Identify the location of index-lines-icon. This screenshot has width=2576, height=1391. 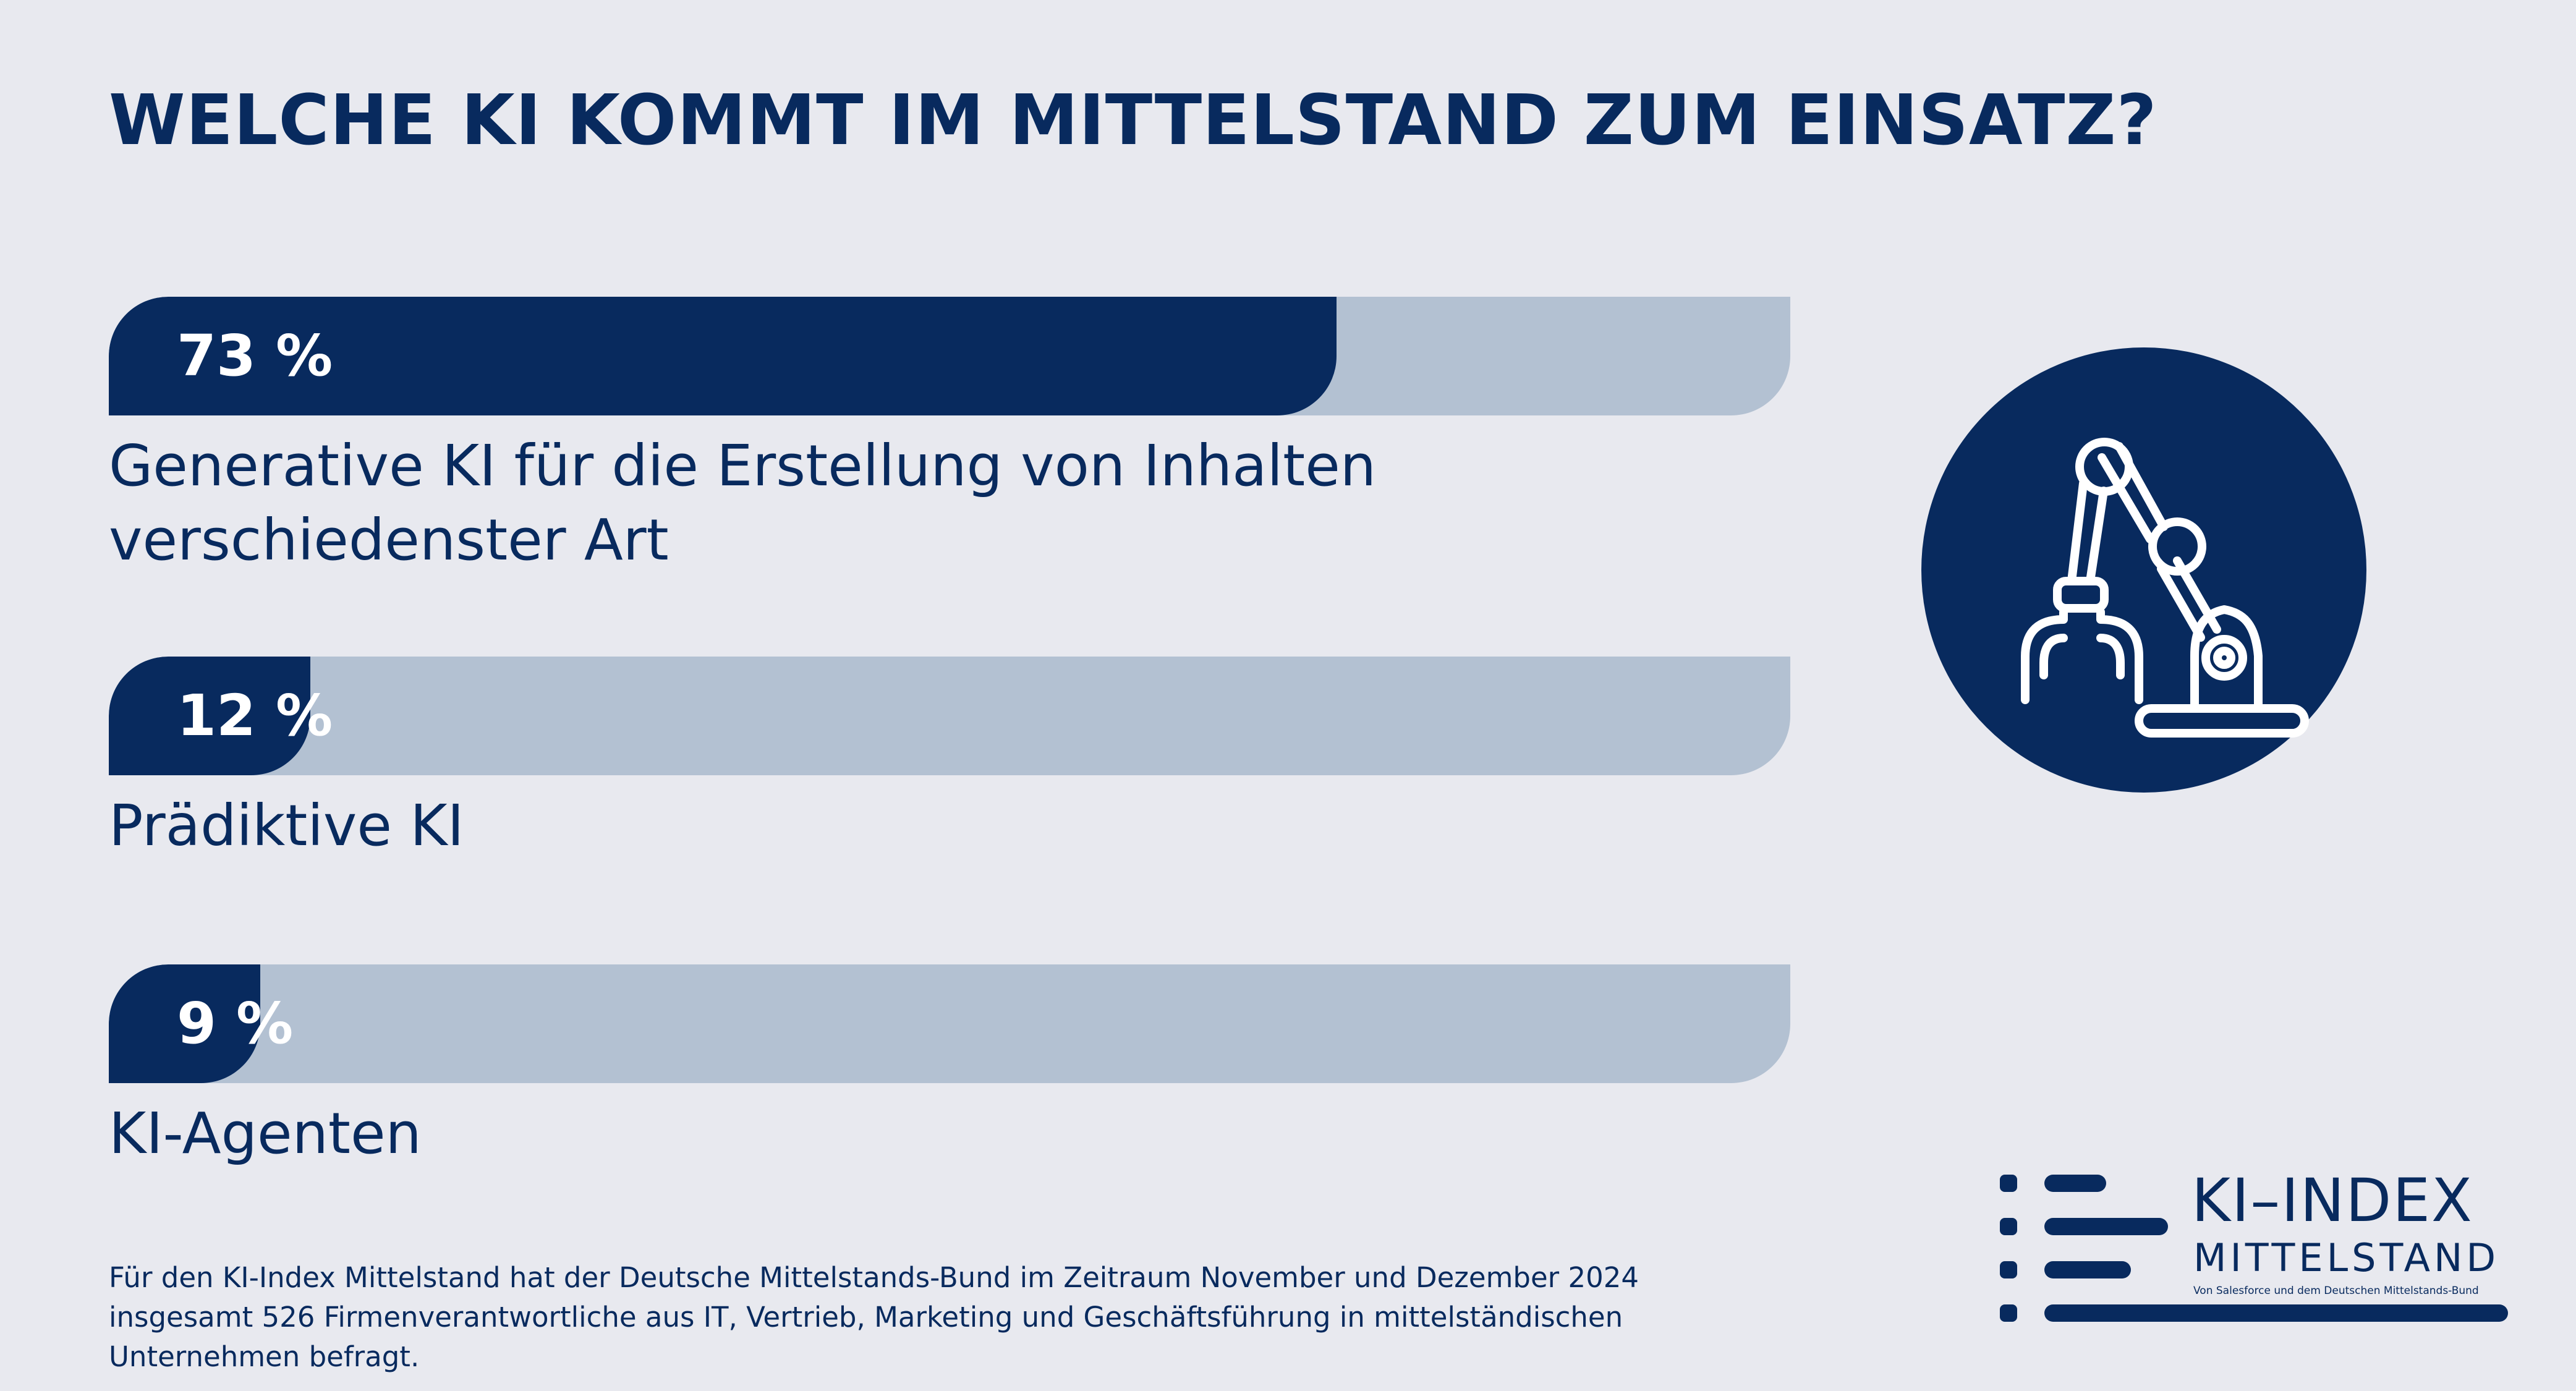
(2254, 1248).